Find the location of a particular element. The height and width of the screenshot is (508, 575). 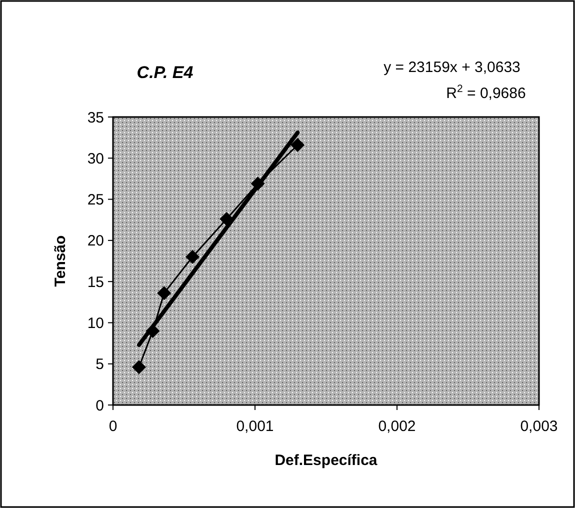

y-tick-label: 5 is located at coordinates (100, 365).